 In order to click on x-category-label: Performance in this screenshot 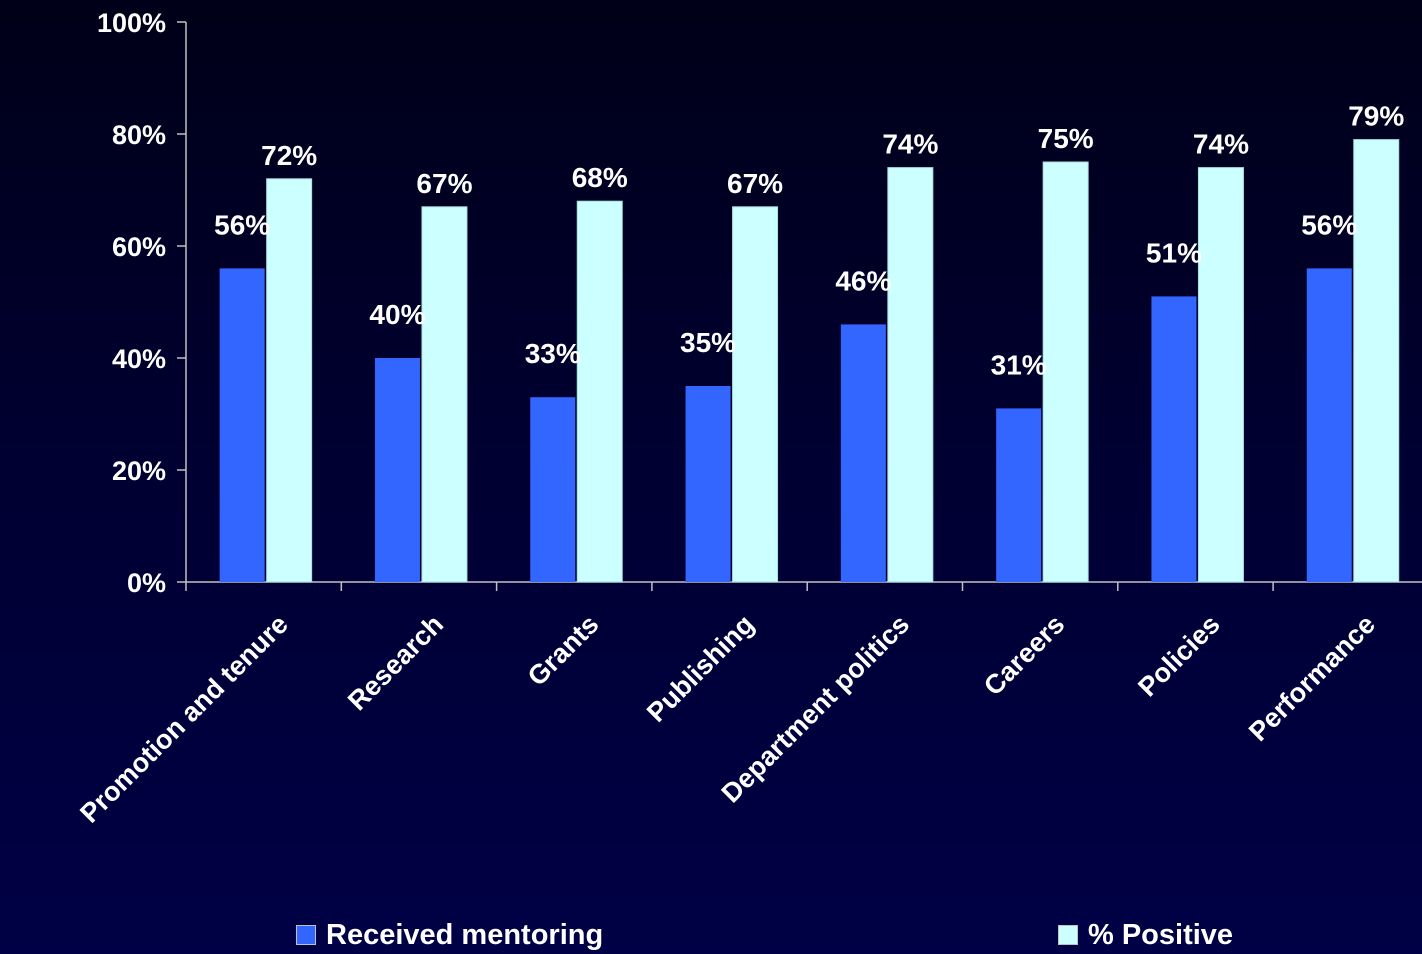, I will do `click(1312, 678)`.